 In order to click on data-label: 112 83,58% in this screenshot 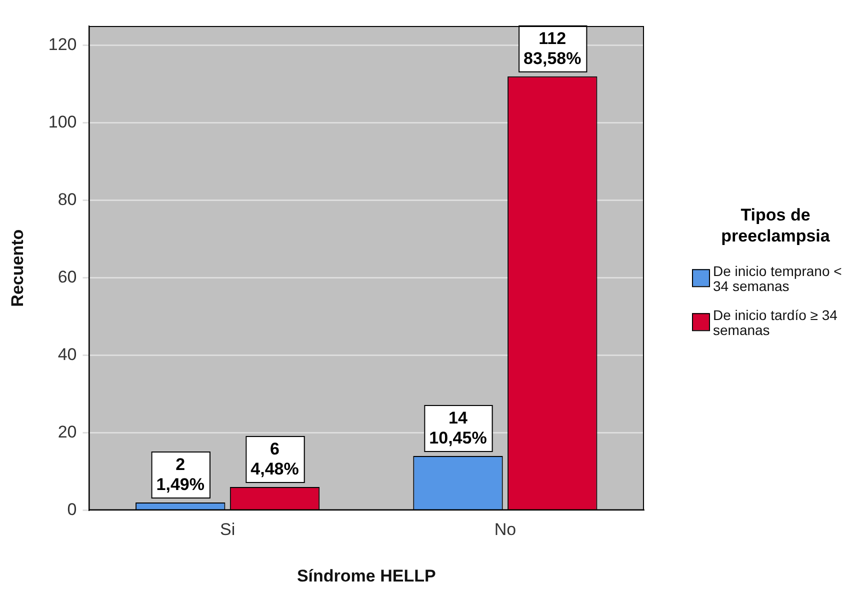, I will do `click(553, 48)`.